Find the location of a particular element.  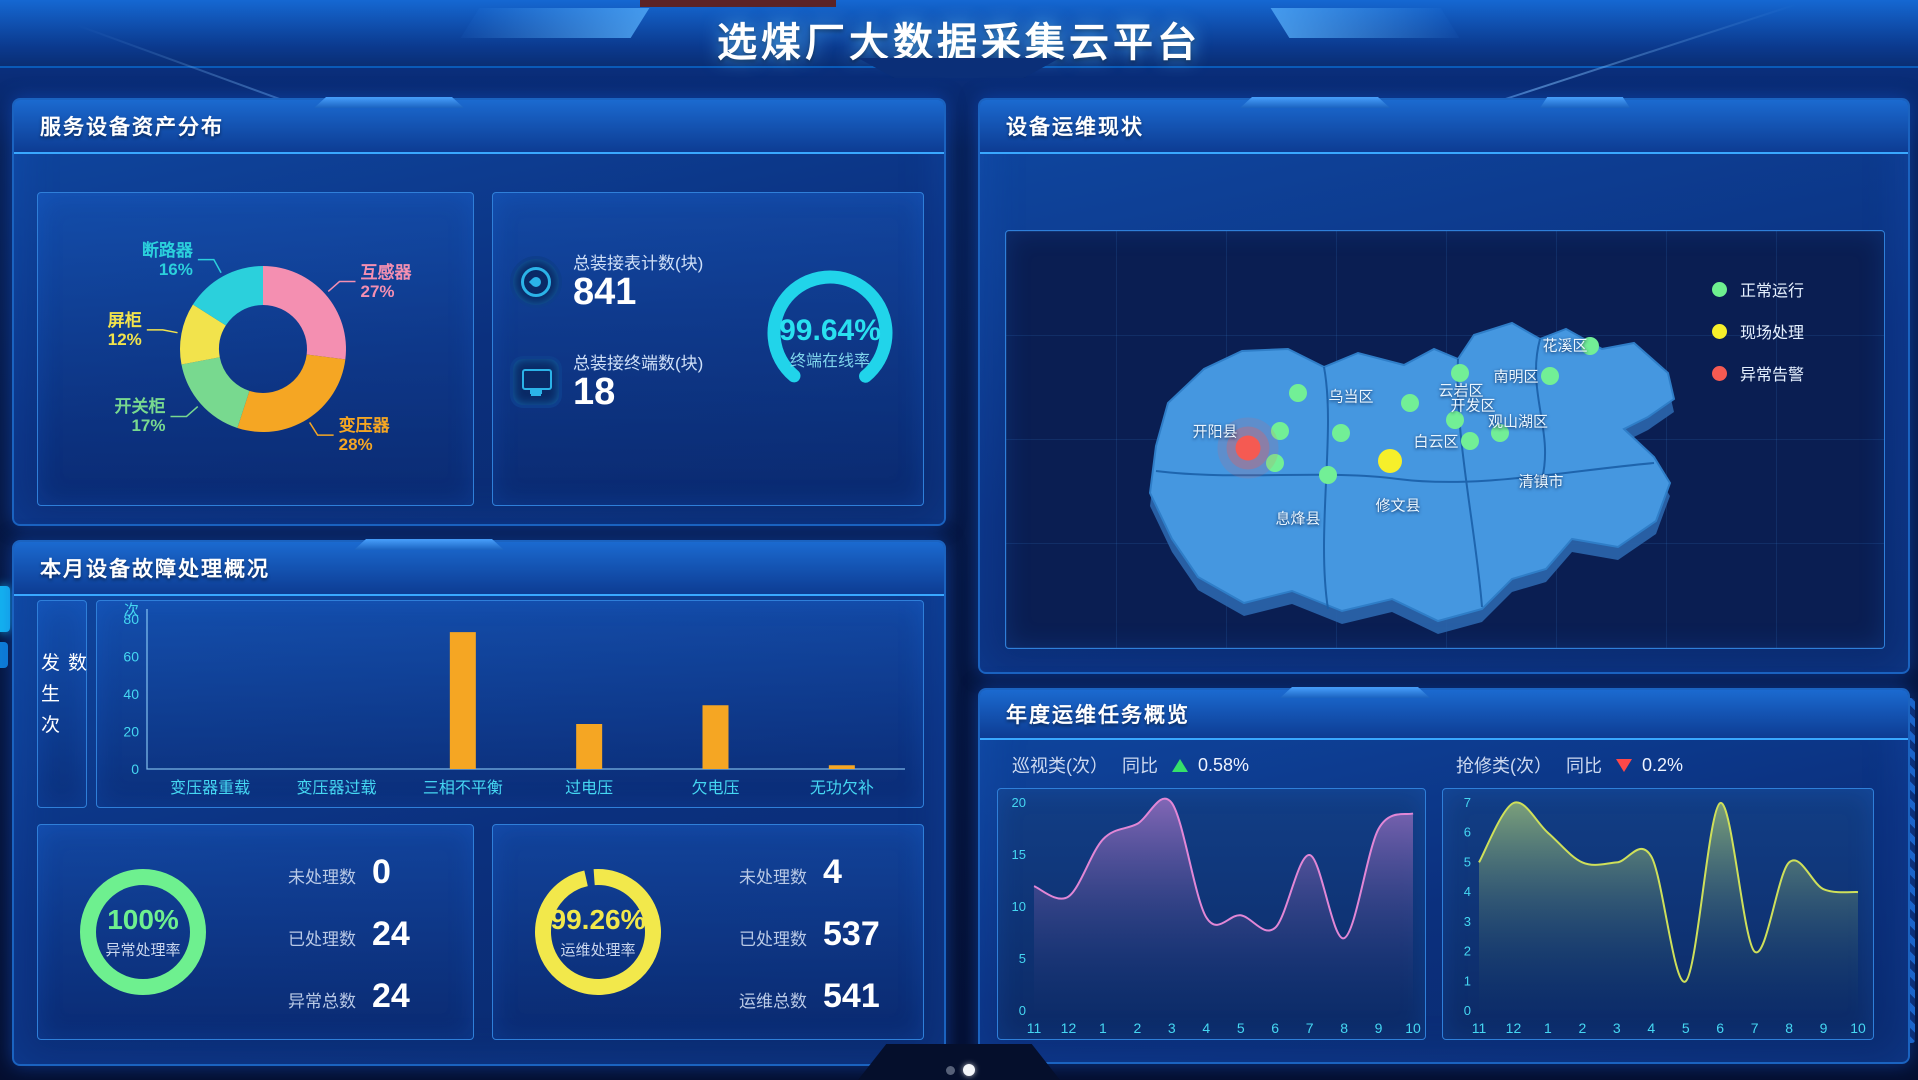

meter-count-value: 841 is located at coordinates (605, 292).